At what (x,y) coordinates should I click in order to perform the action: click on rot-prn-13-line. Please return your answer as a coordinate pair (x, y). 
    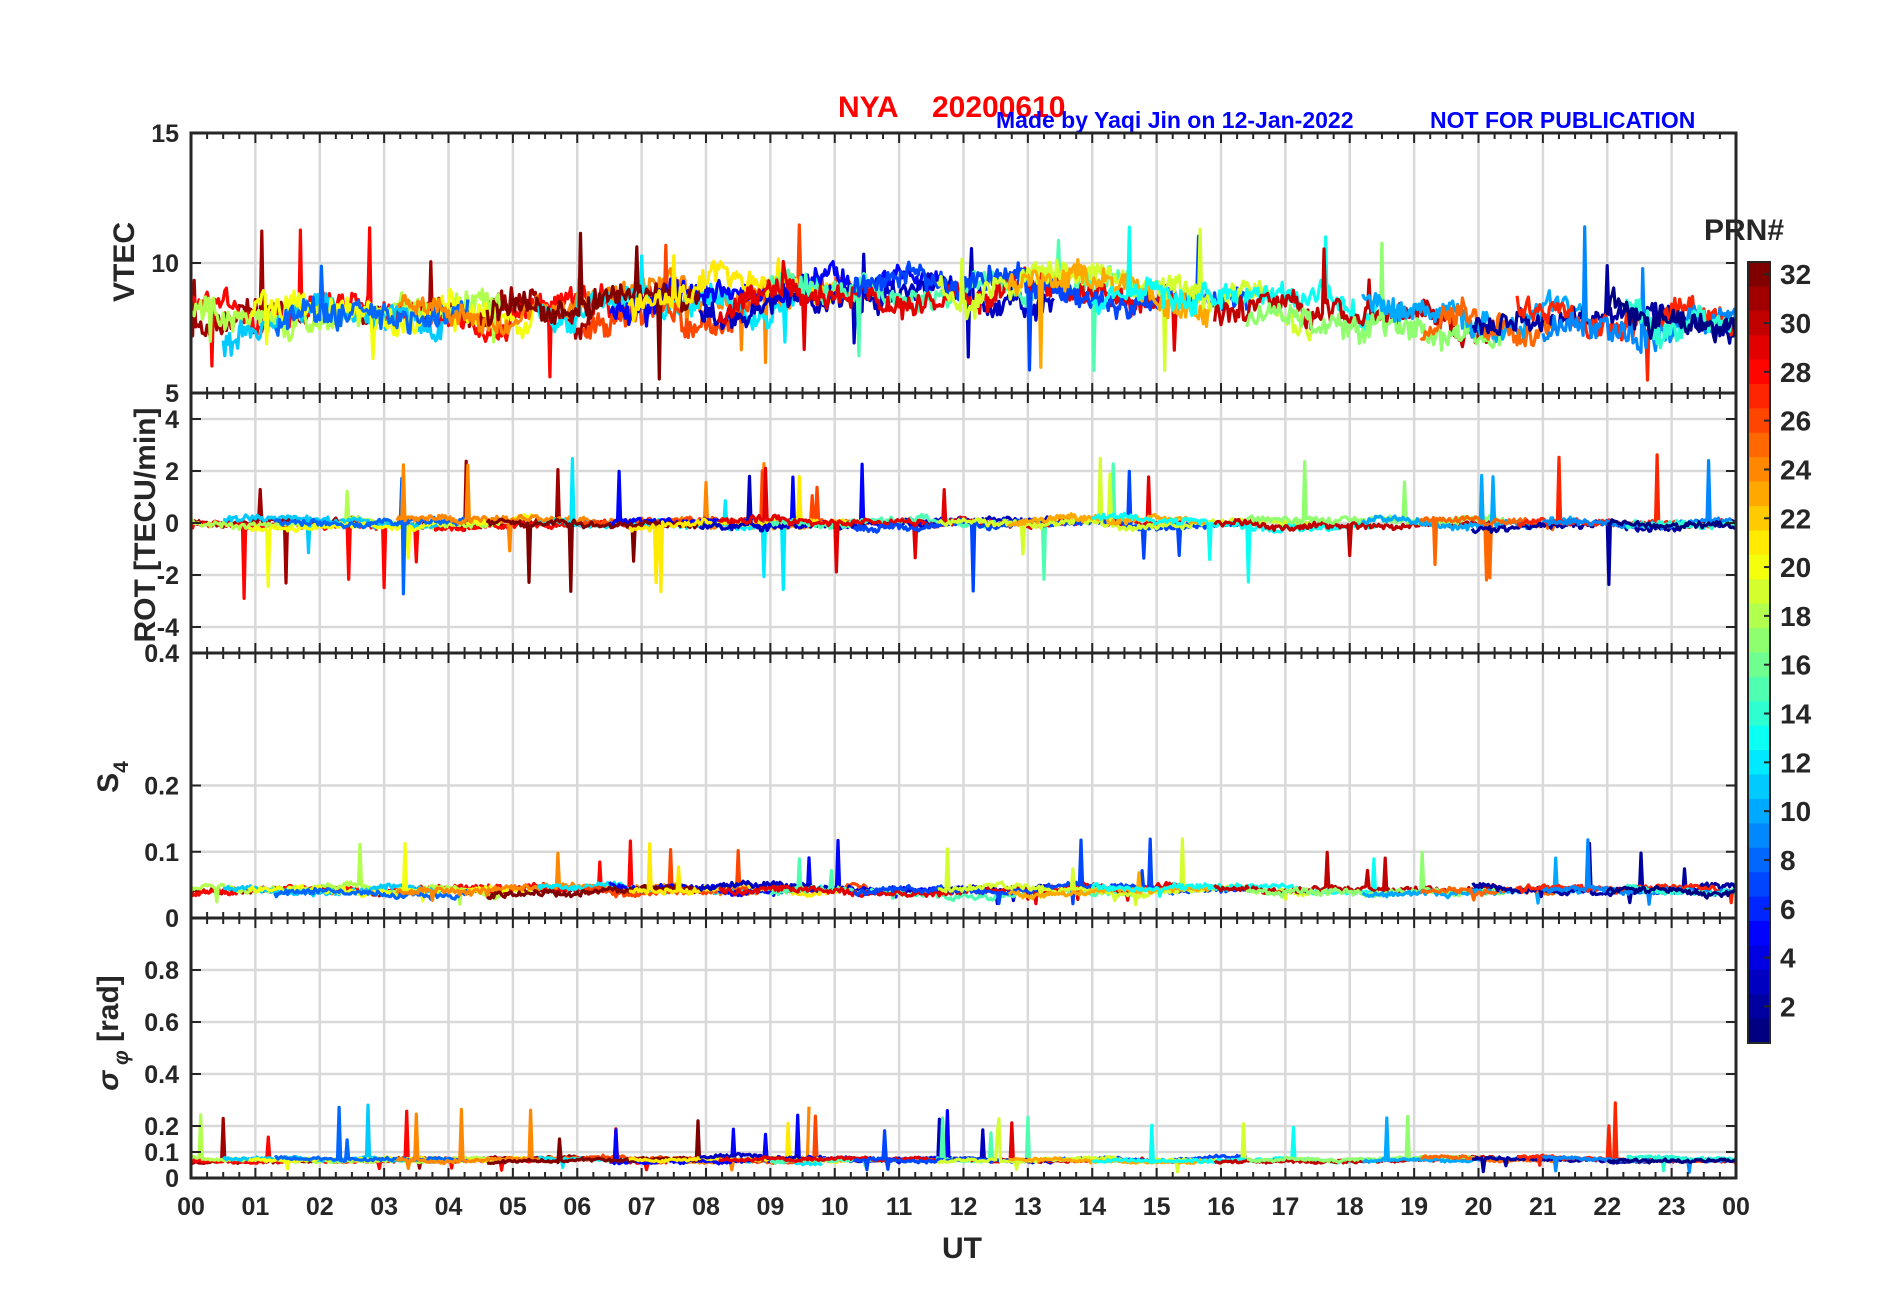
    Looking at the image, I should click on (1234, 547).